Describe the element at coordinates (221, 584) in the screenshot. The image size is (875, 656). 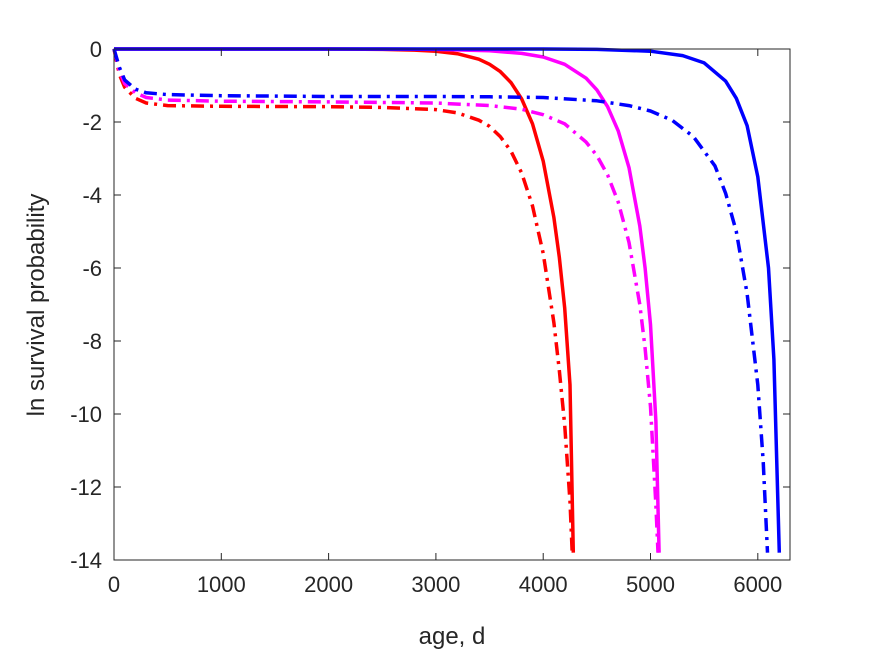
I see `x-tick-label: 1000` at that location.